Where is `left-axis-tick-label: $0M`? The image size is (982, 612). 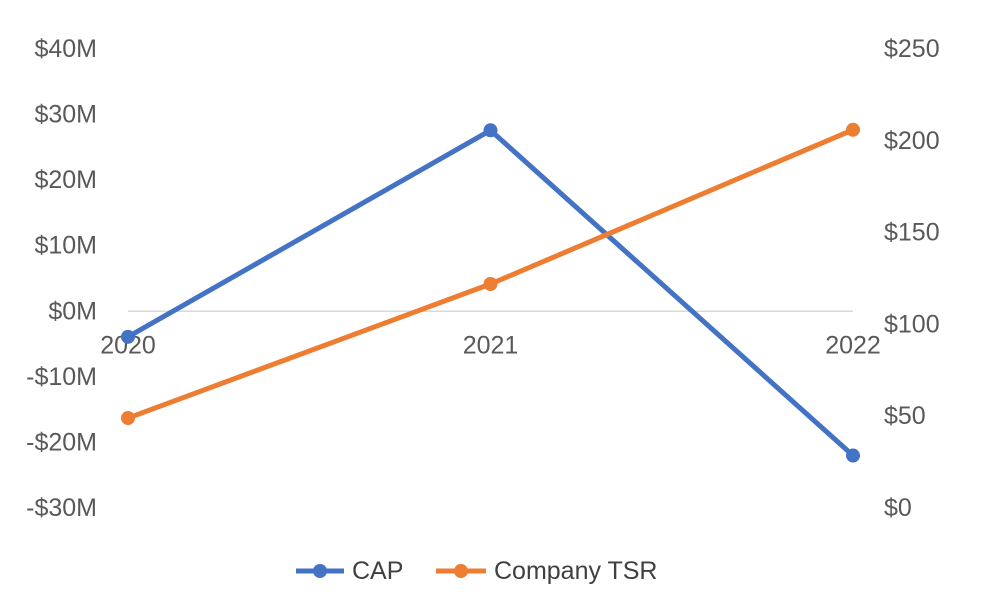 left-axis-tick-label: $0M is located at coordinates (72, 311).